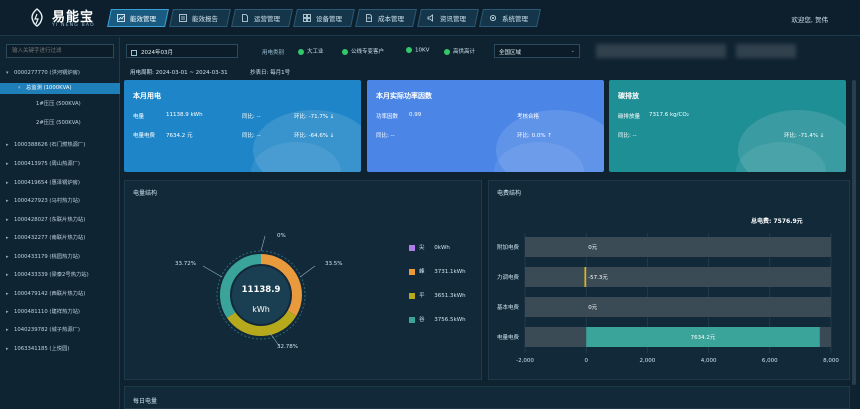 This screenshot has width=860, height=409. I want to click on factor-yoy: 同比: --, so click(385, 136).